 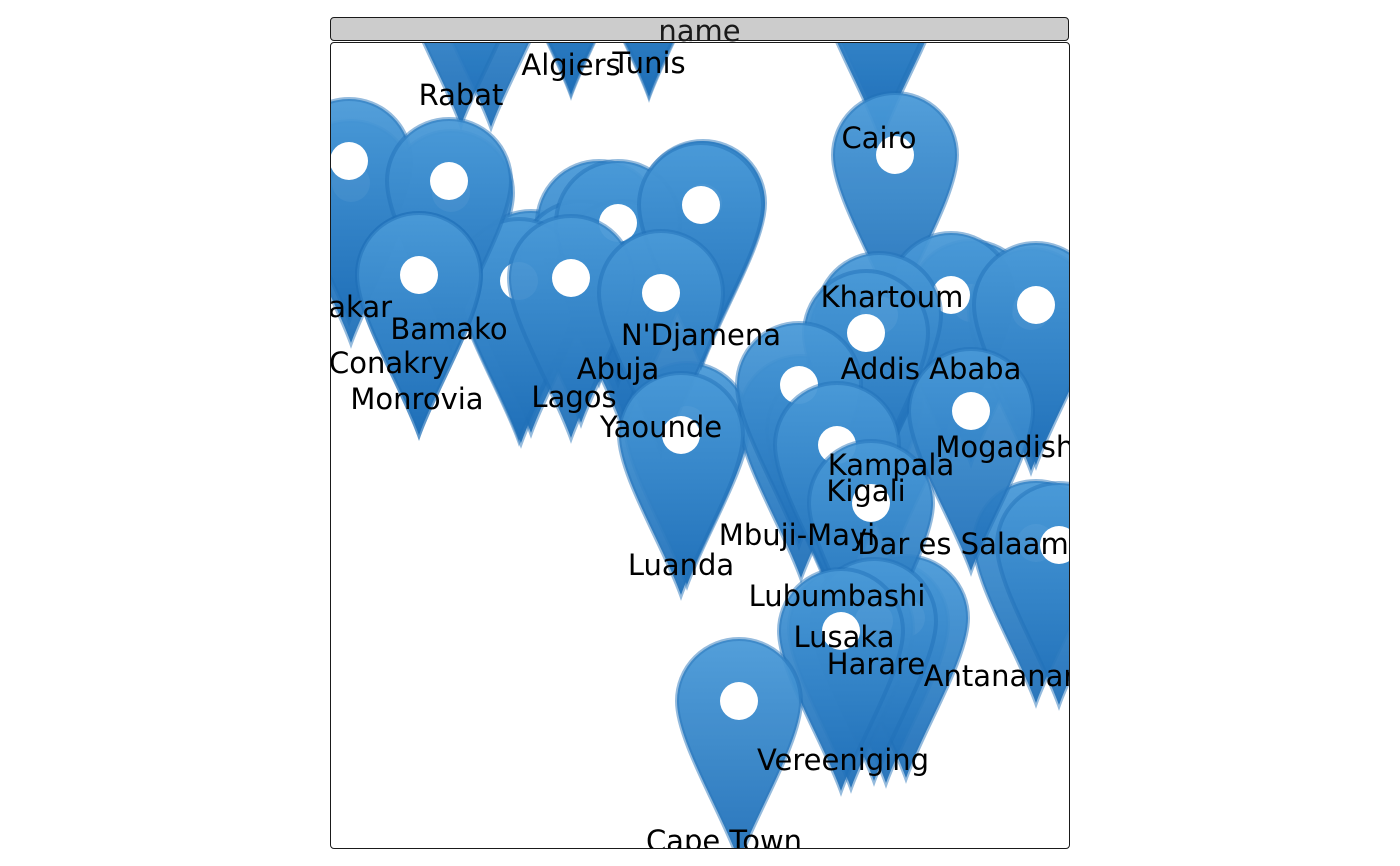 What do you see at coordinates (573, 397) in the screenshot?
I see `city-label-lagos: Lagos` at bounding box center [573, 397].